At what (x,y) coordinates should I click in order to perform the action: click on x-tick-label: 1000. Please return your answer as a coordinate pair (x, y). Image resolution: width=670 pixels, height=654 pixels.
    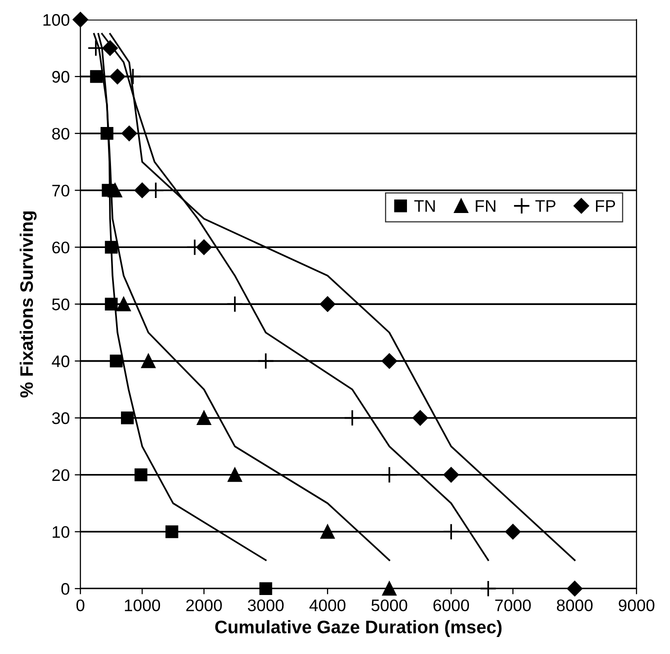
    Looking at the image, I should click on (142, 605).